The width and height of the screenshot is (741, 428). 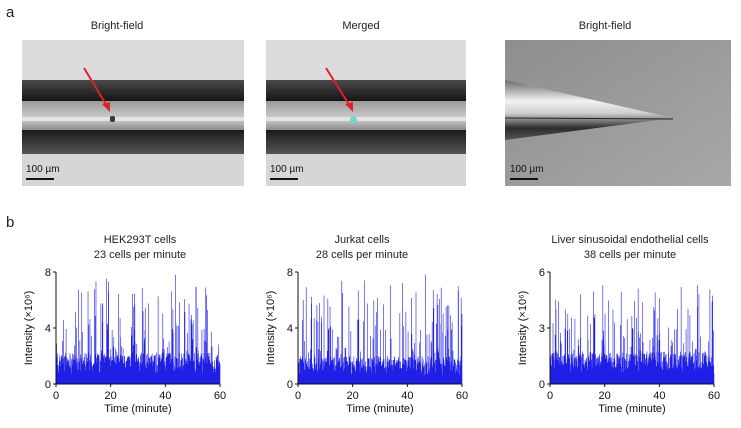 I want to click on chart-title-1-line1: HEK293T cells, so click(x=140, y=240).